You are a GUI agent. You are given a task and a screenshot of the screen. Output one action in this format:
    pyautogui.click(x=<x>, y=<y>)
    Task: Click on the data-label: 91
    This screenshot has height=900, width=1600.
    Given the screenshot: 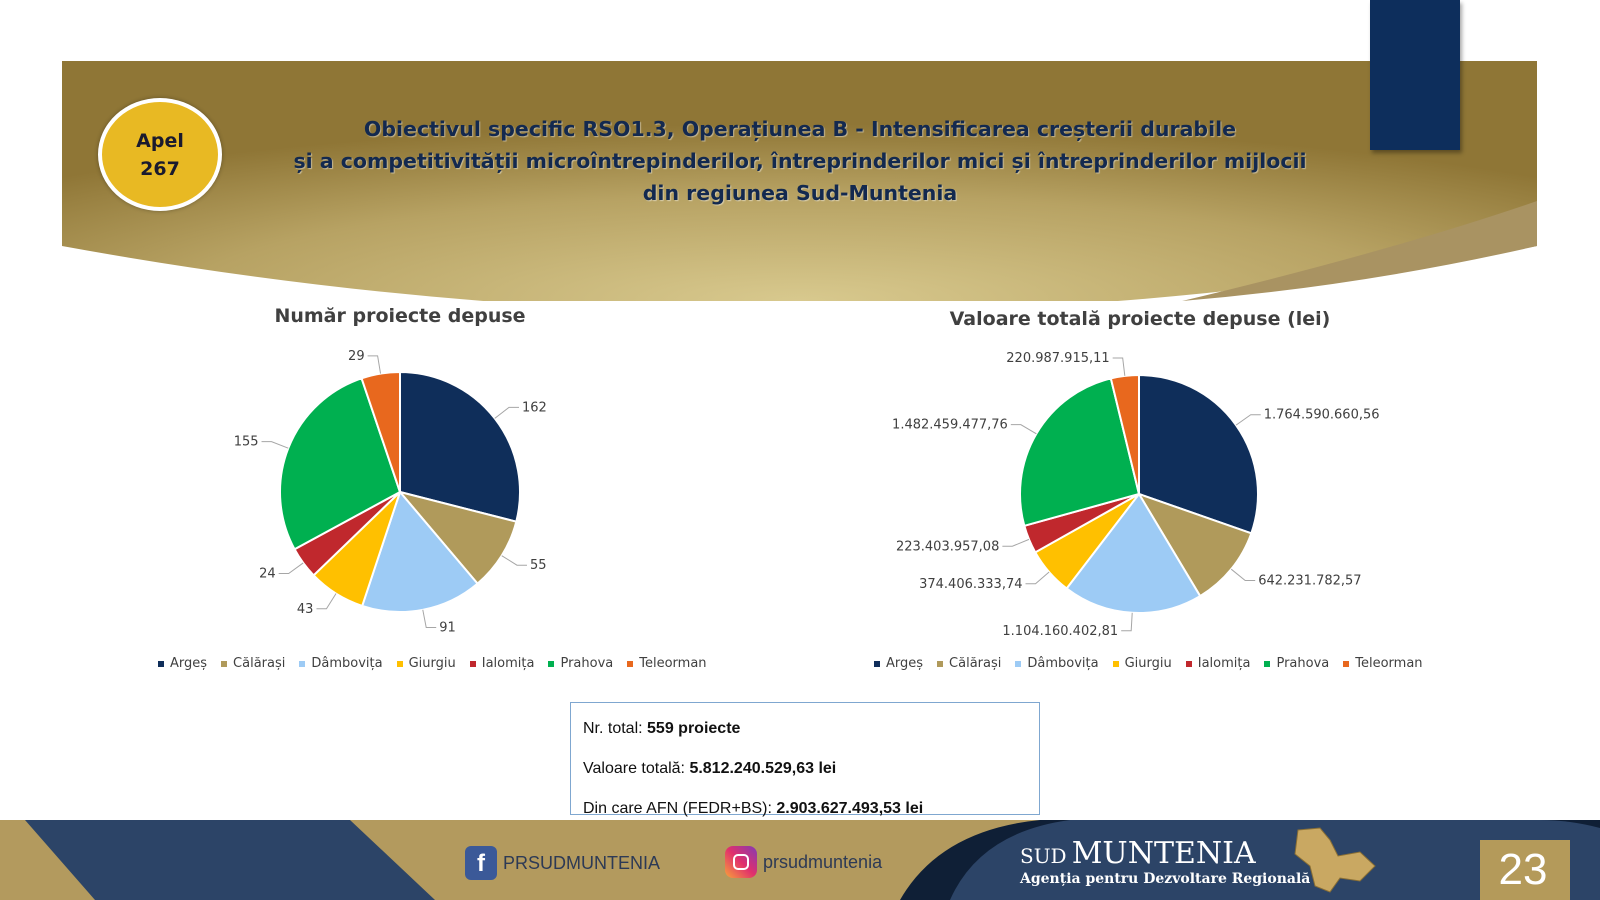 What is the action you would take?
    pyautogui.click(x=447, y=627)
    